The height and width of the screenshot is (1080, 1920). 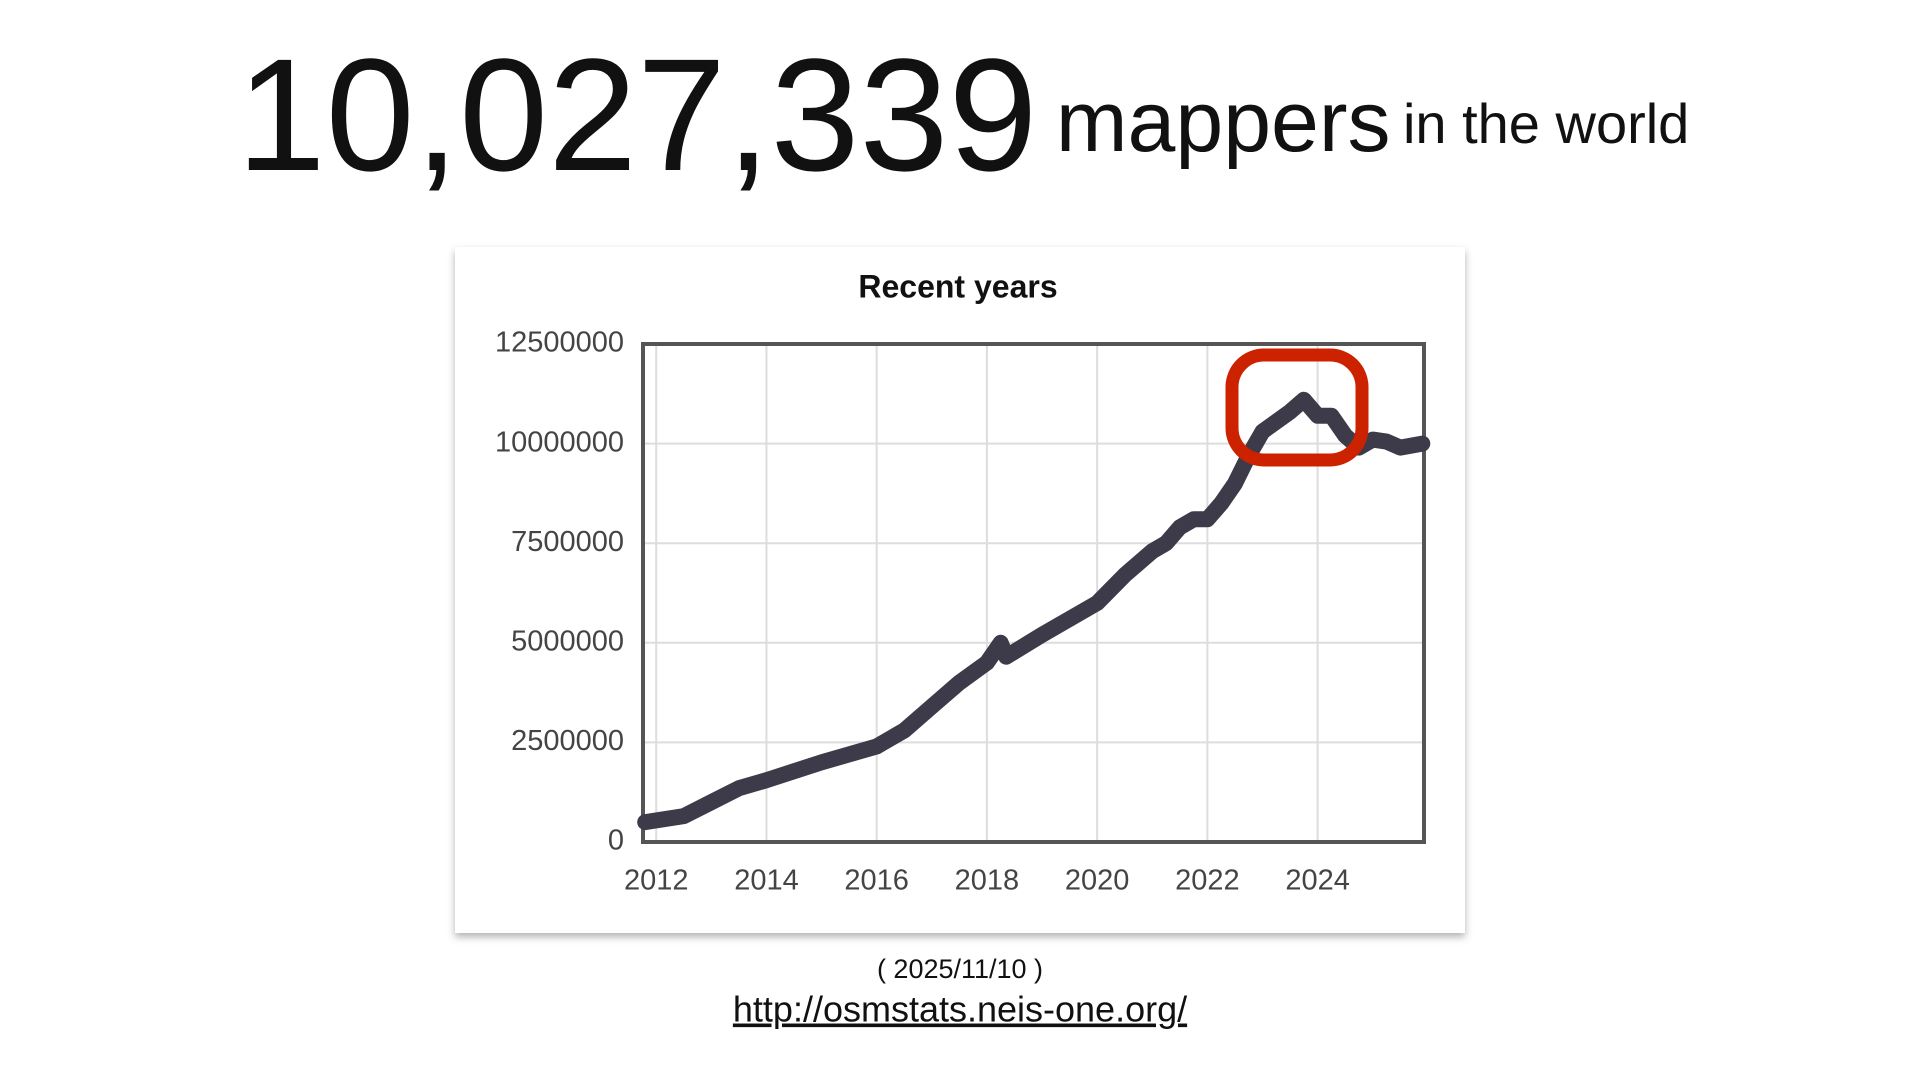 I want to click on y-tick-label: 5000000, so click(x=567, y=641).